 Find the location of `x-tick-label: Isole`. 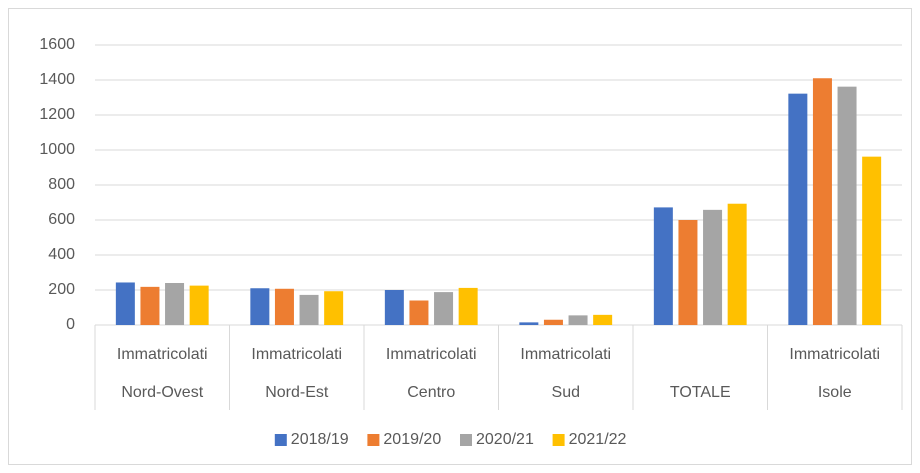

x-tick-label: Isole is located at coordinates (835, 392).